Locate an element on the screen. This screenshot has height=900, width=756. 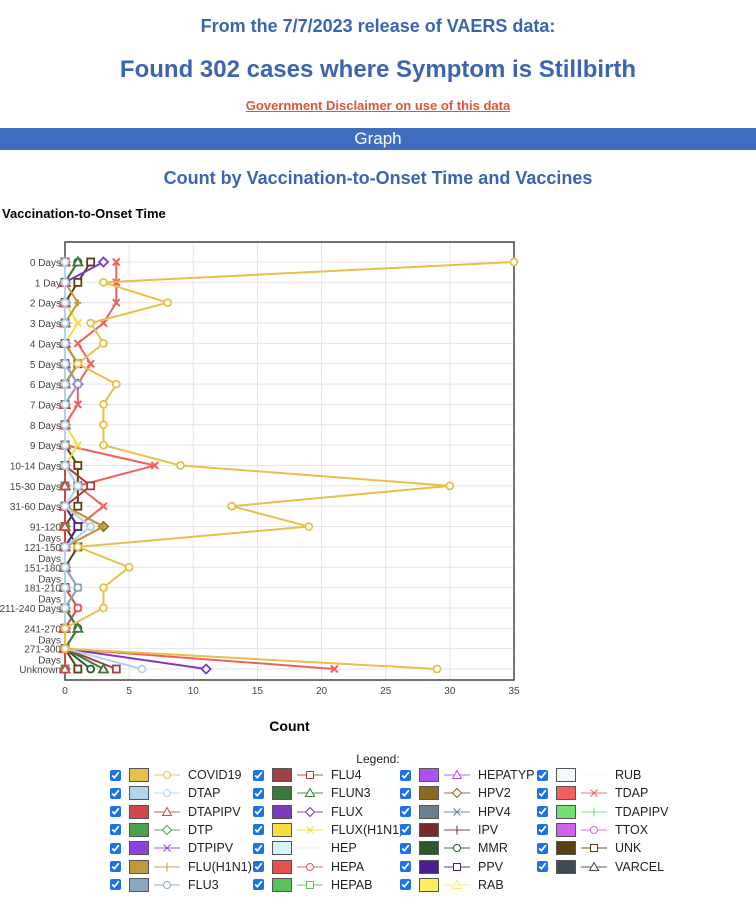
legend-item: HEP is located at coordinates (305, 848).